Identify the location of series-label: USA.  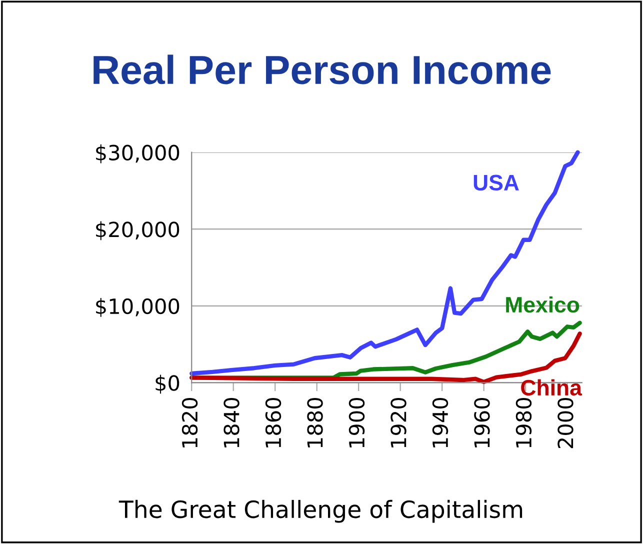
(496, 182).